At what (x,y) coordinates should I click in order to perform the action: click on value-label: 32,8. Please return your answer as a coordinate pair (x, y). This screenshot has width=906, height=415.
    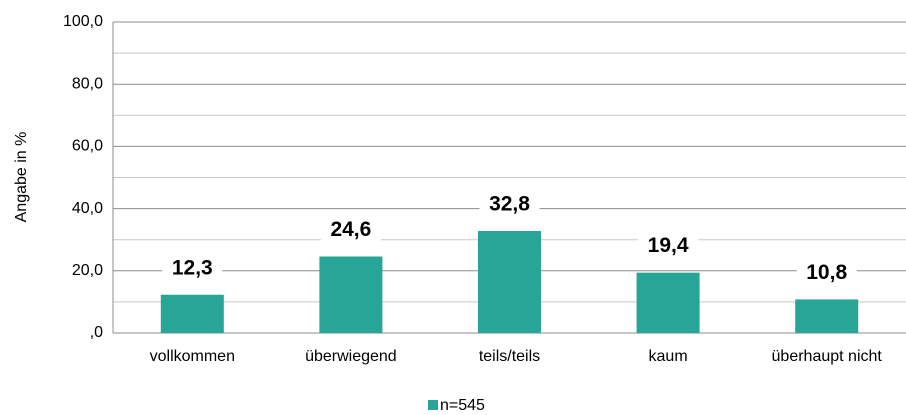
    Looking at the image, I should click on (509, 204).